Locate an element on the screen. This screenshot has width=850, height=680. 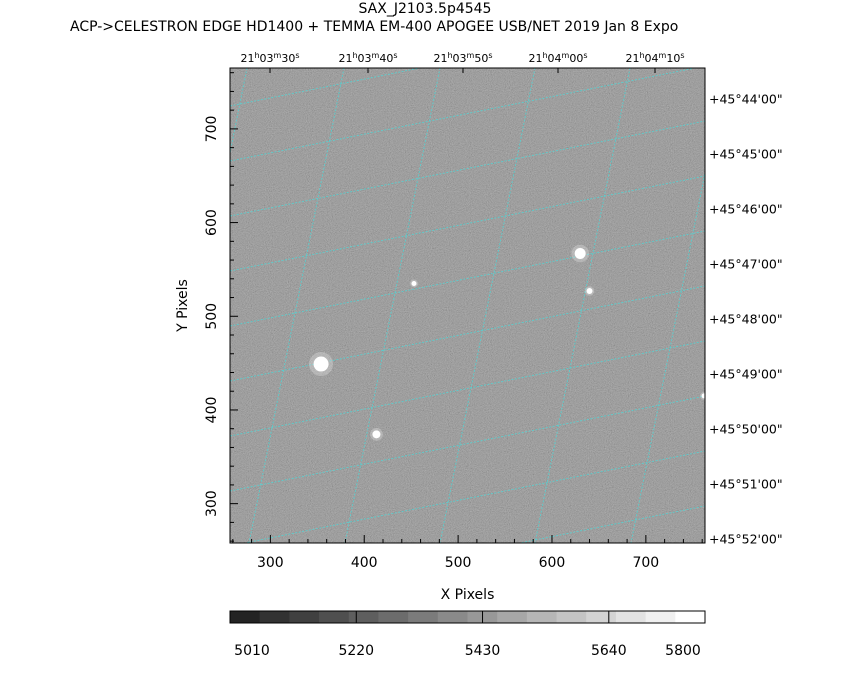
colorbar-label: 5010 is located at coordinates (252, 651).